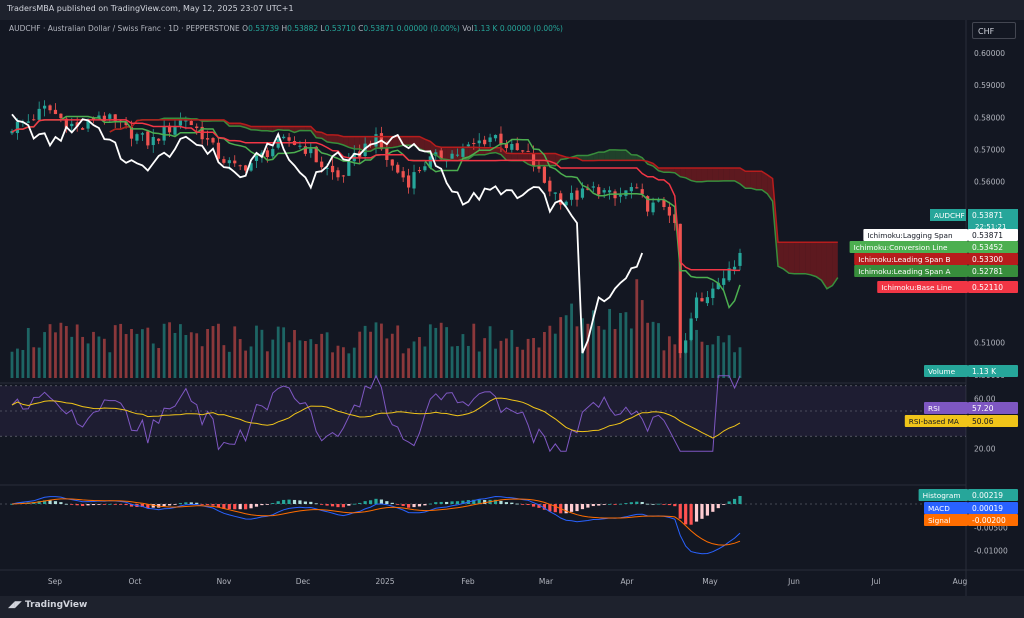 This screenshot has height=618, width=1024. What do you see at coordinates (989, 343) in the screenshot?
I see `price-tick-label: 0.51000` at bounding box center [989, 343].